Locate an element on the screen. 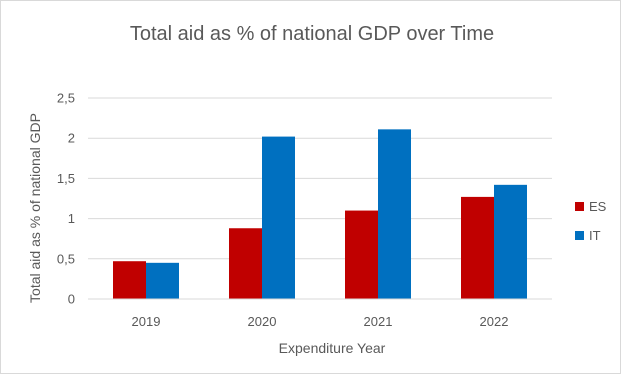  y-tick-label: 2 is located at coordinates (71, 138).